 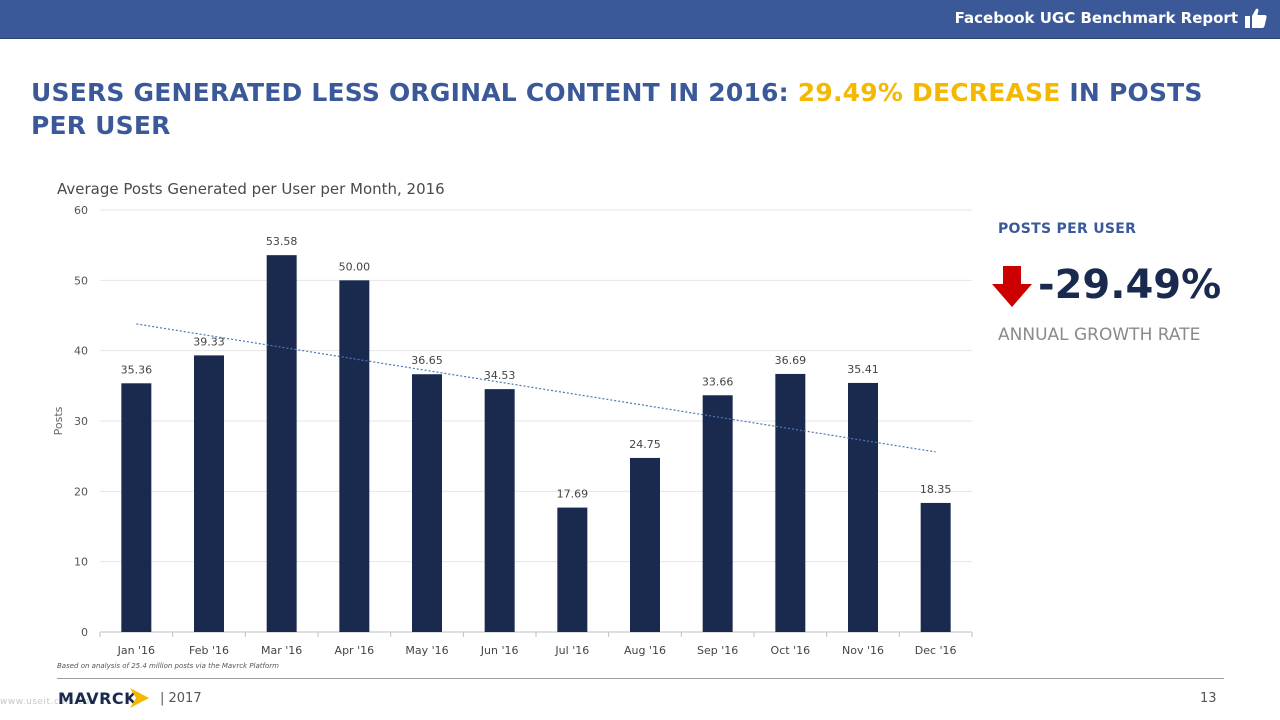 I want to click on kpi-label: POSTS PER USER, so click(x=1067, y=229).